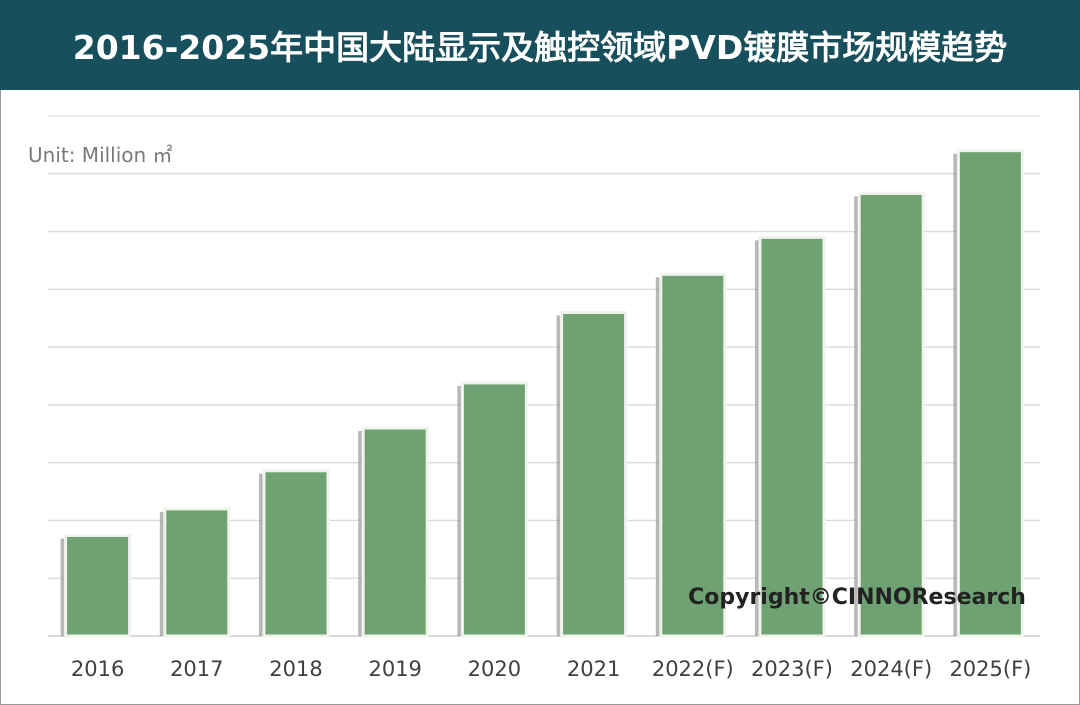  What do you see at coordinates (990, 669) in the screenshot?
I see `x-tick-label: 2025(F)` at bounding box center [990, 669].